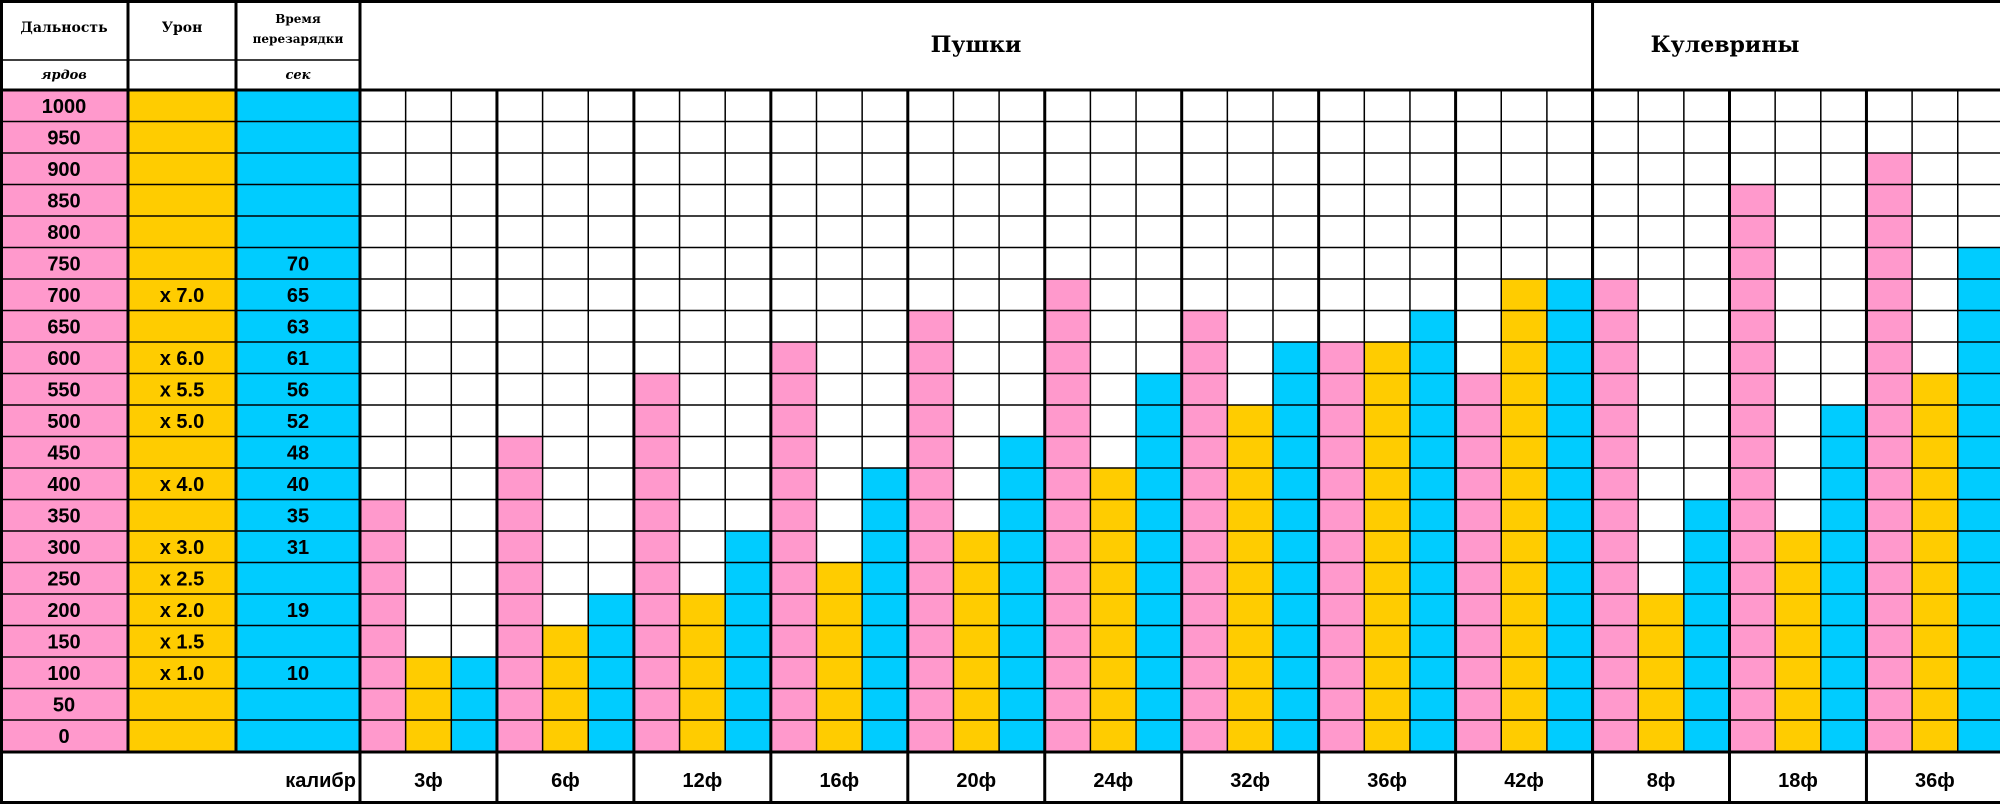 Image resolution: width=2000 pixels, height=804 pixels. Describe the element at coordinates (428, 781) in the screenshot. I see `caliber-label: 3ф` at that location.